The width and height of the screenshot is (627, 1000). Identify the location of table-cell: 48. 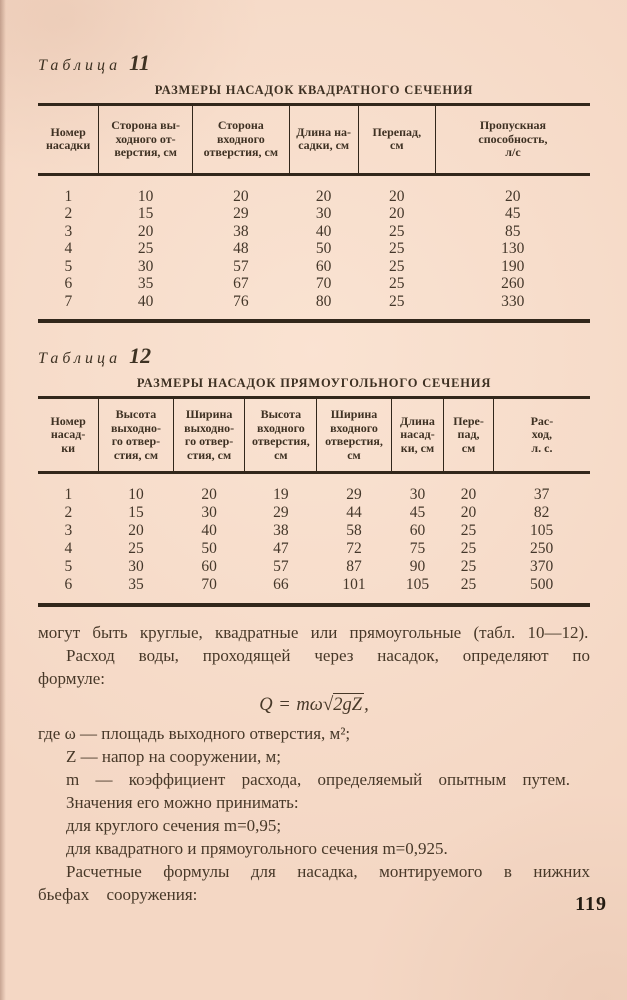
(241, 248).